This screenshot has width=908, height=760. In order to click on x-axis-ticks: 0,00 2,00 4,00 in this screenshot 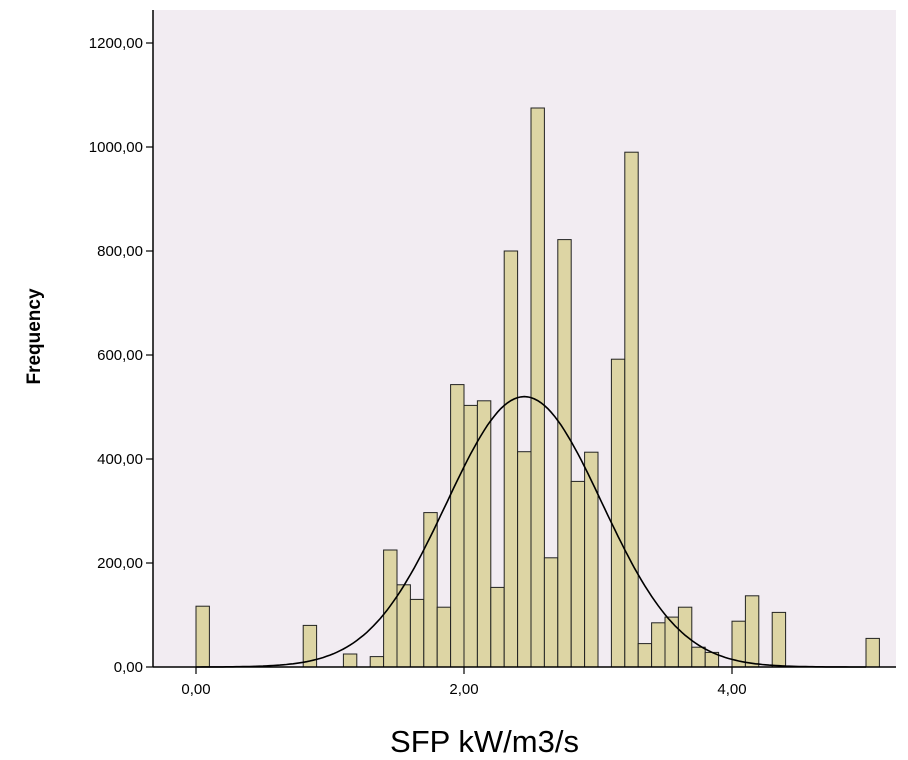, I will do `click(464, 682)`.